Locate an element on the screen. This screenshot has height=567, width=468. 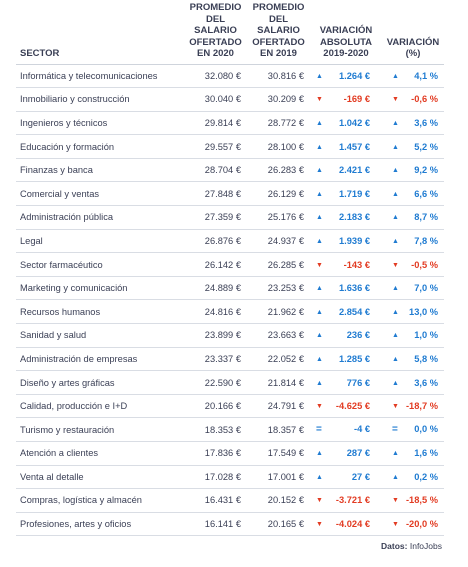
salary-2019-cell: 26.129 € is located at coordinates (278, 194).